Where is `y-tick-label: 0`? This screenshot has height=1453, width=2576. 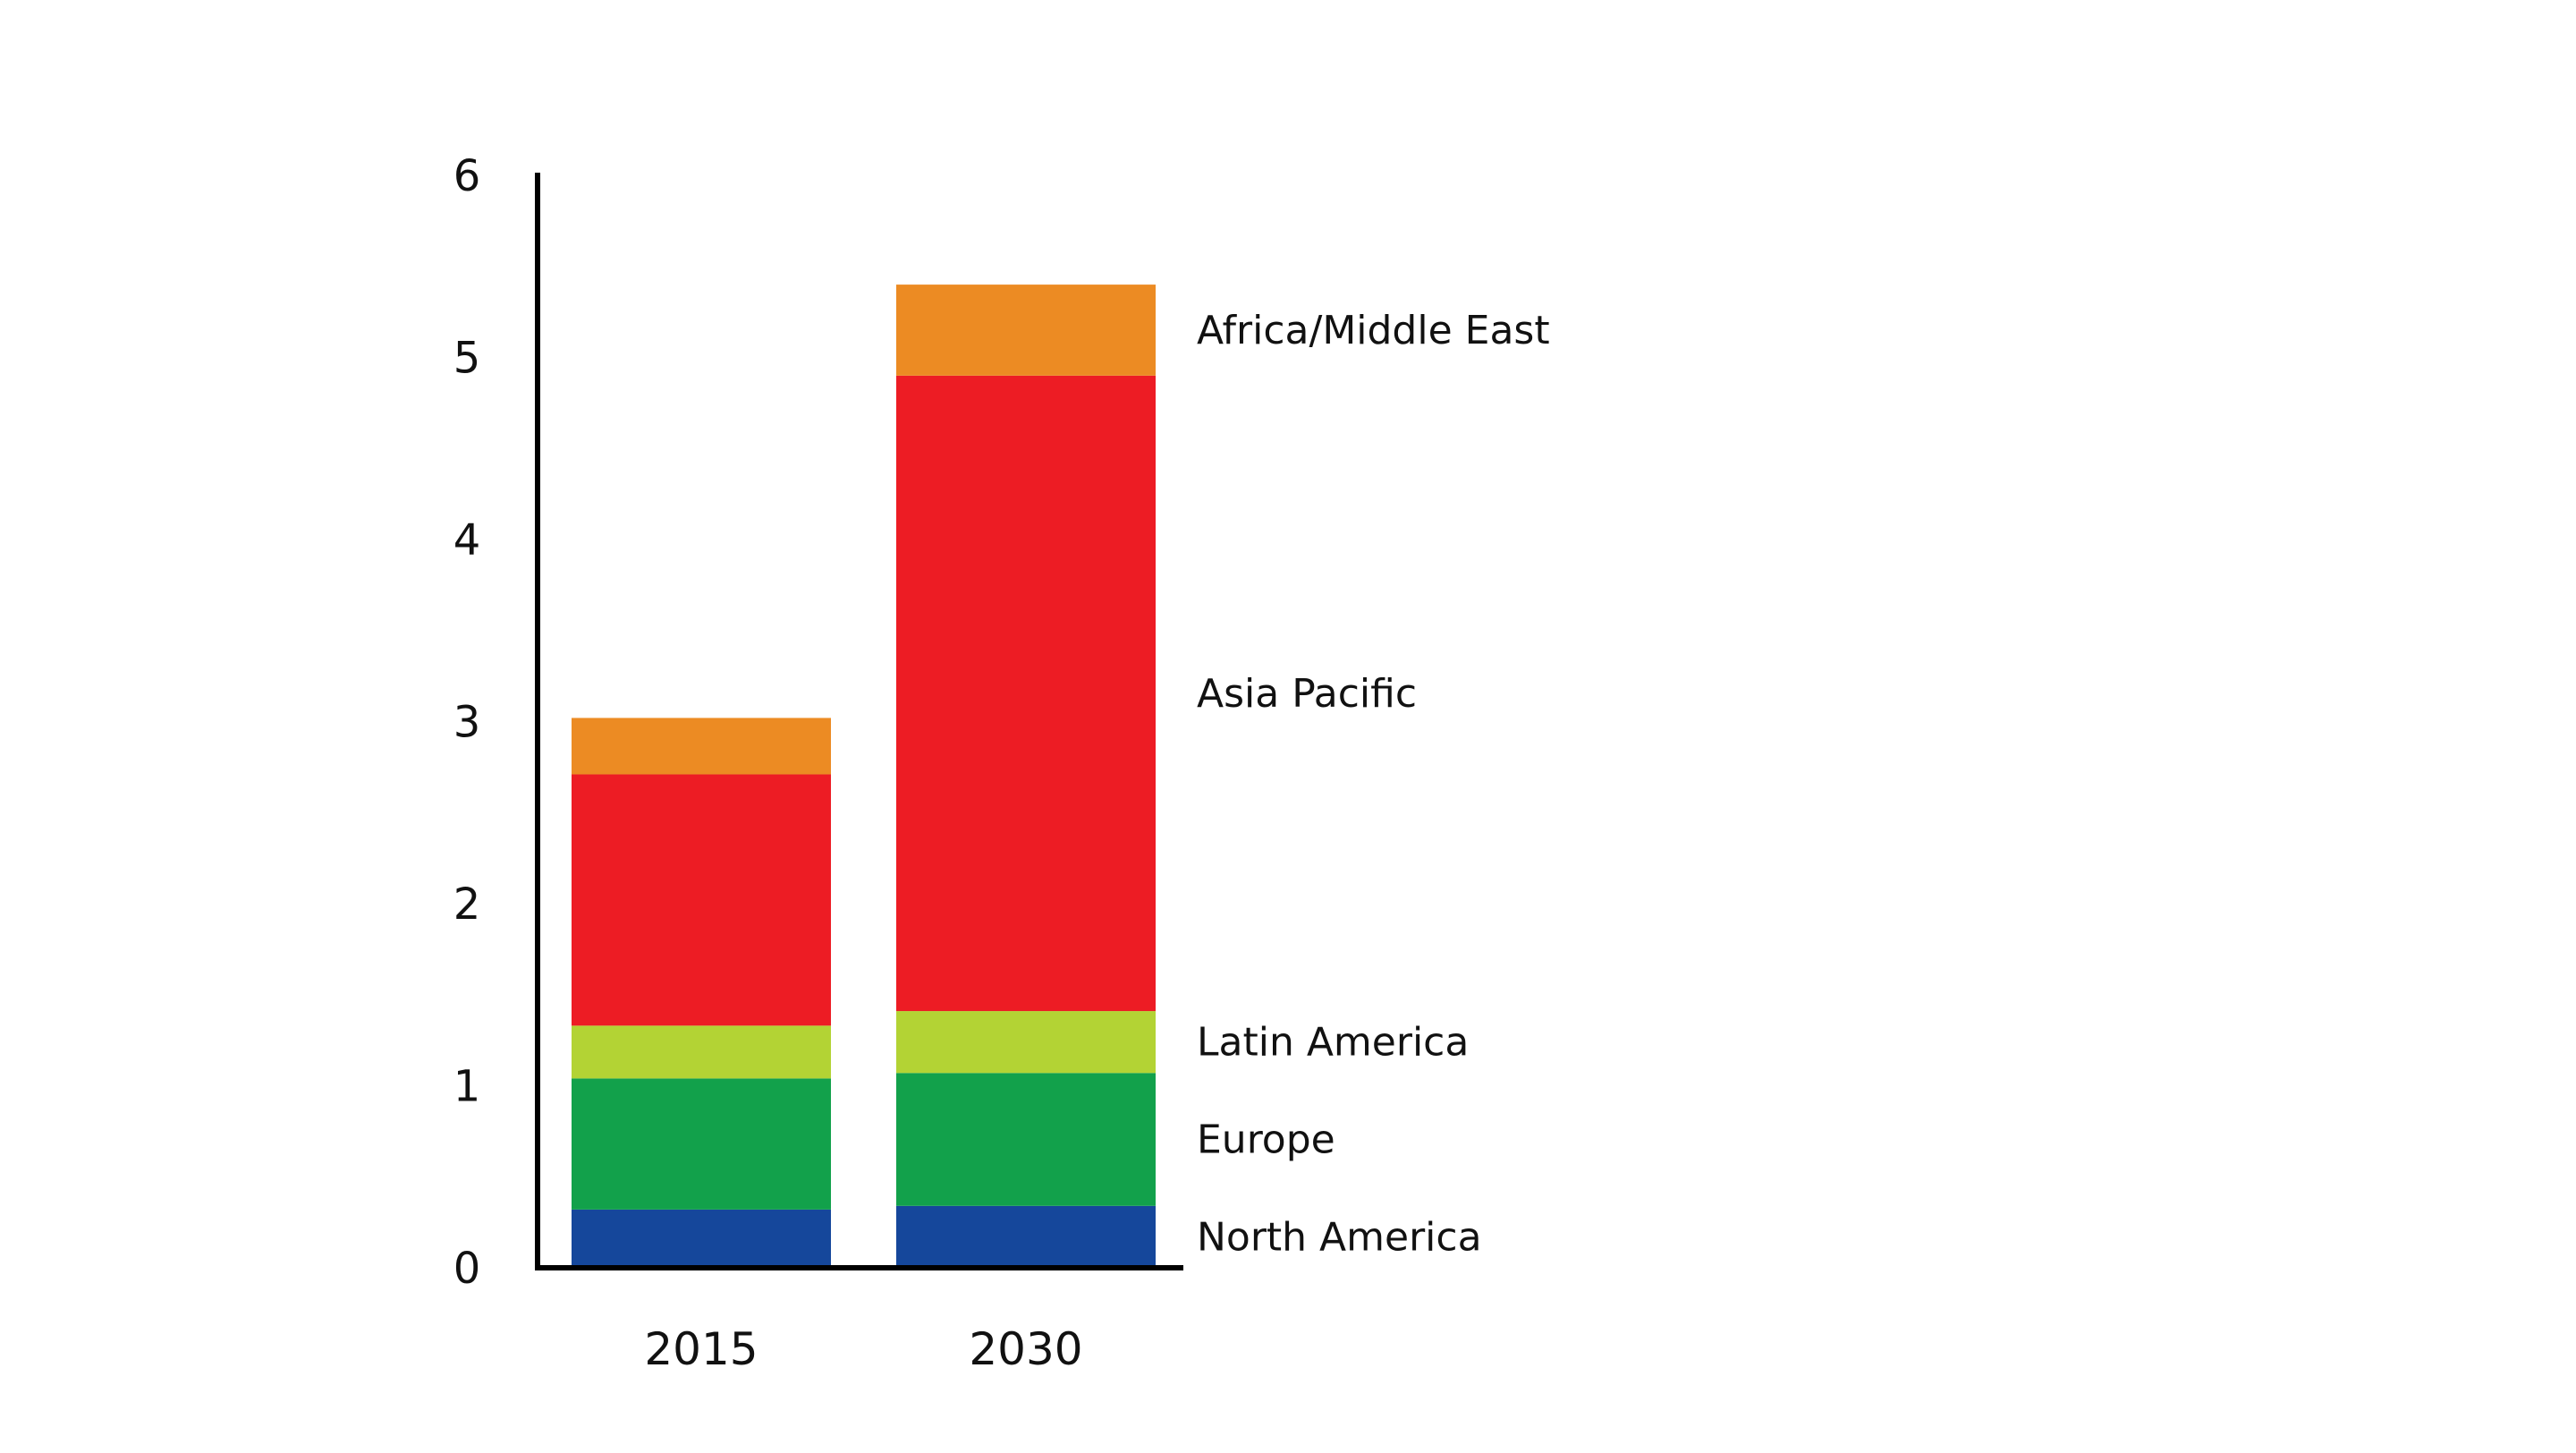
y-tick-label: 0 is located at coordinates (467, 1269).